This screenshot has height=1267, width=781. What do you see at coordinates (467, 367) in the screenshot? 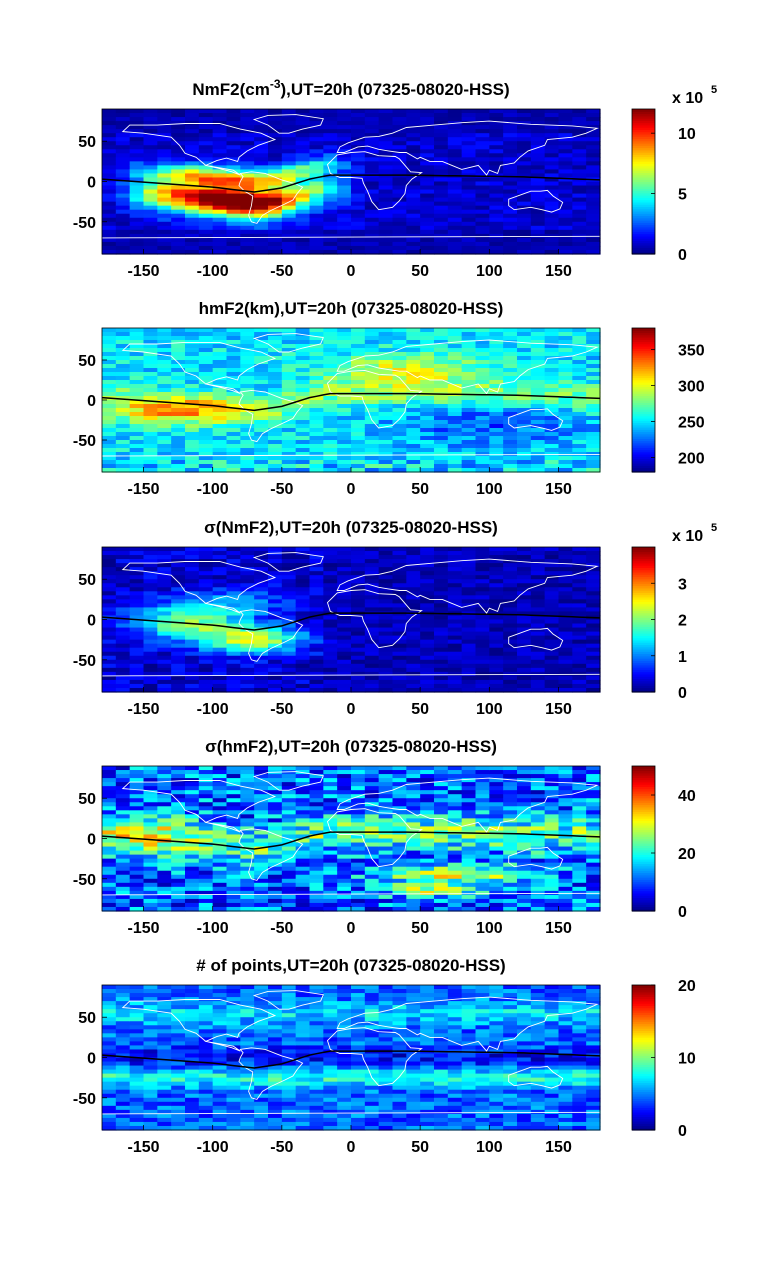
I see `coastline` at bounding box center [467, 367].